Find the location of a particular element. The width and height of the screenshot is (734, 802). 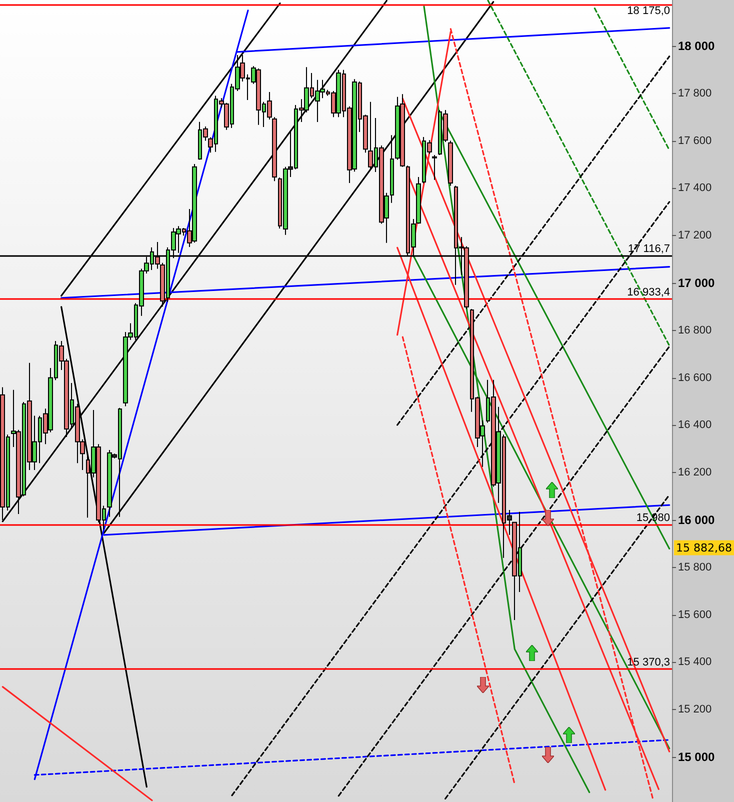

y-tick-label: 17 000 is located at coordinates (697, 283).